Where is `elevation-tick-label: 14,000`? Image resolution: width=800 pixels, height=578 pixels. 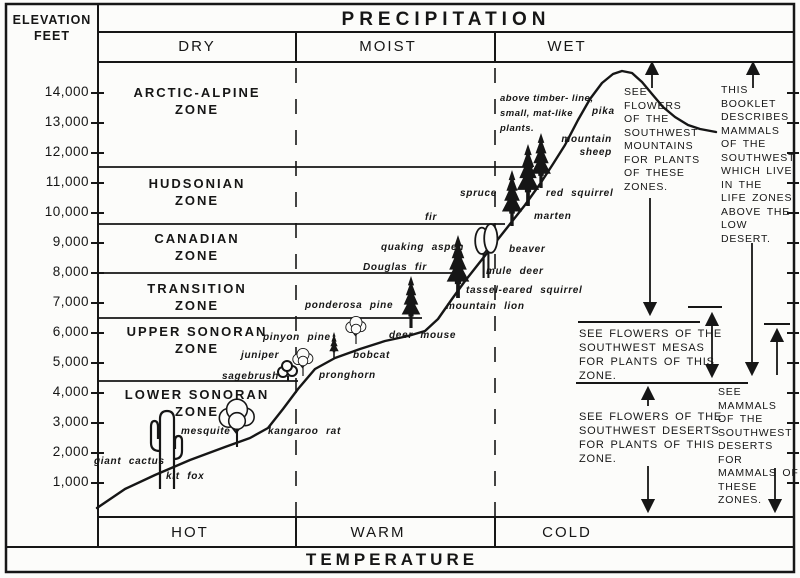 elevation-tick-label: 14,000 is located at coordinates (66, 91).